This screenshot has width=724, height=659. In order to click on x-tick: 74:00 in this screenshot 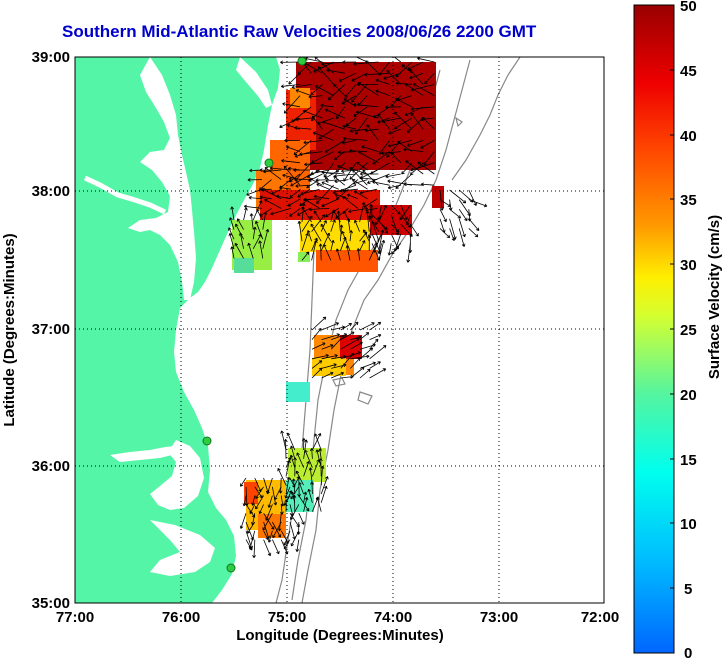, I will do `click(393, 617)`.